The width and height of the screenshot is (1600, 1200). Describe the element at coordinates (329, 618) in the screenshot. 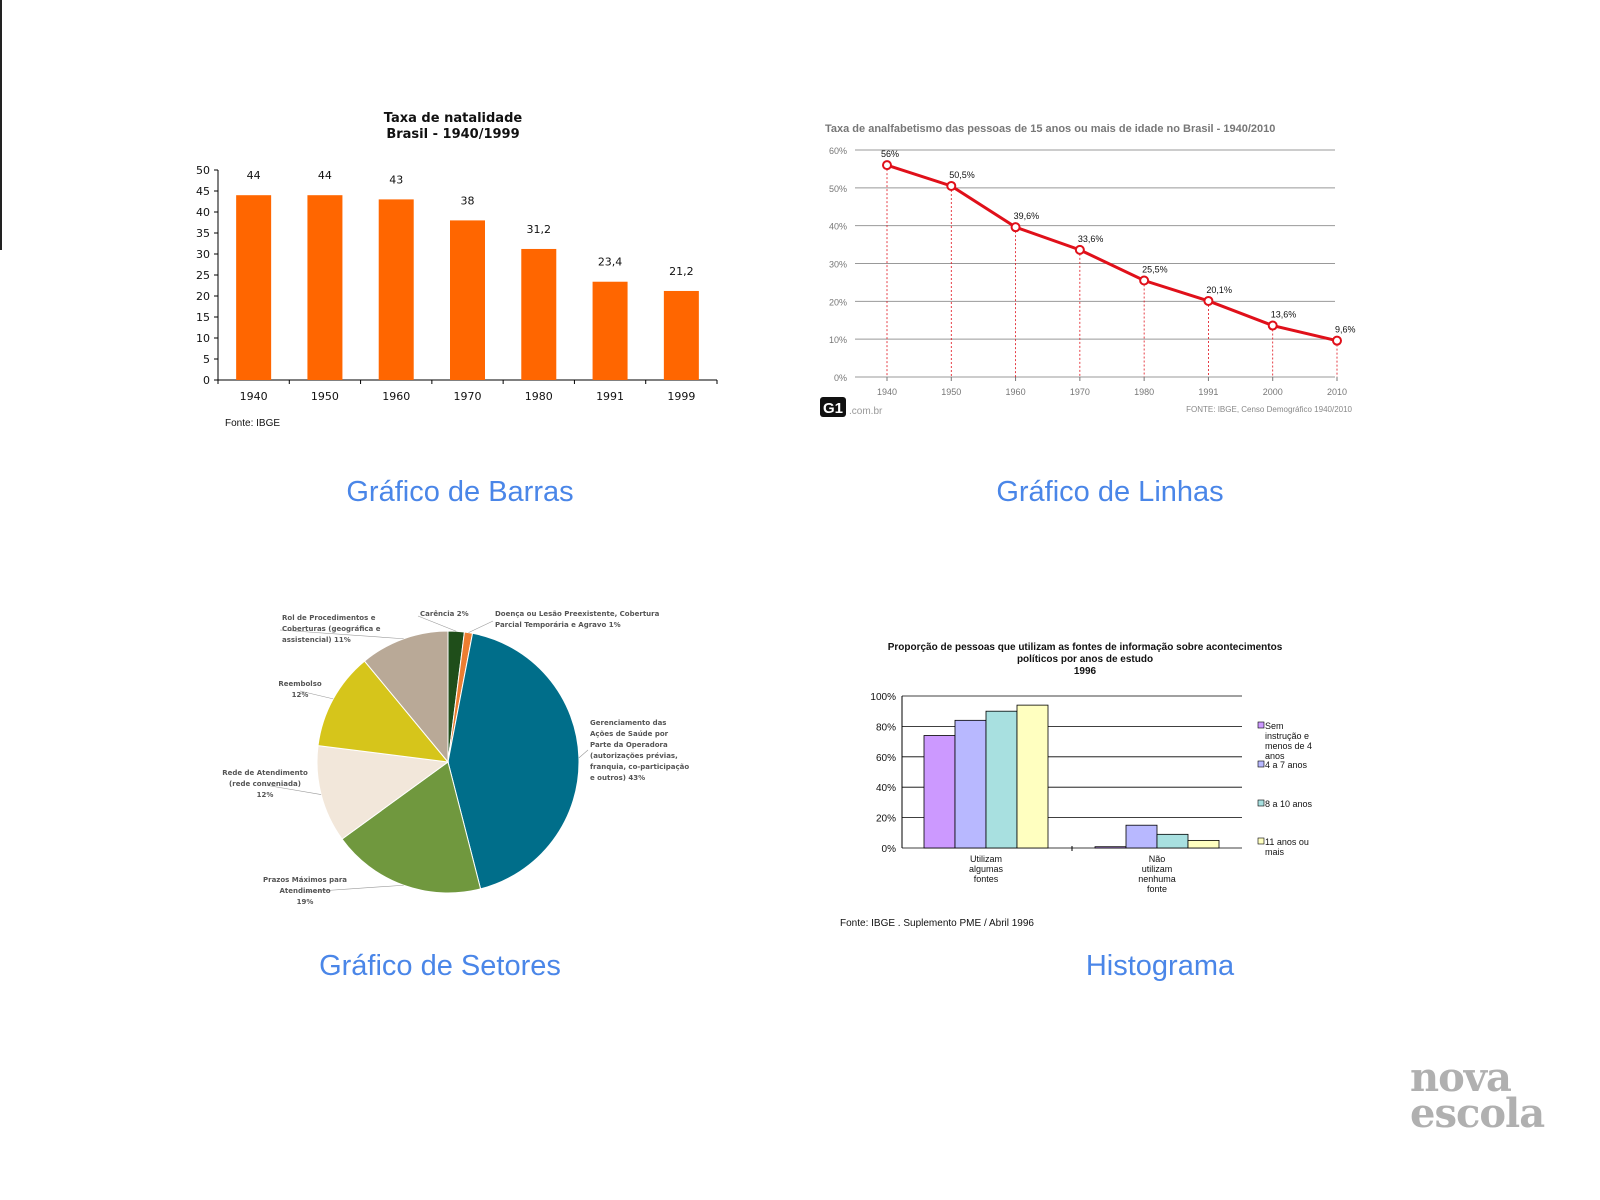

I see `pie-slice-label: Rol de Procedimentos e` at that location.